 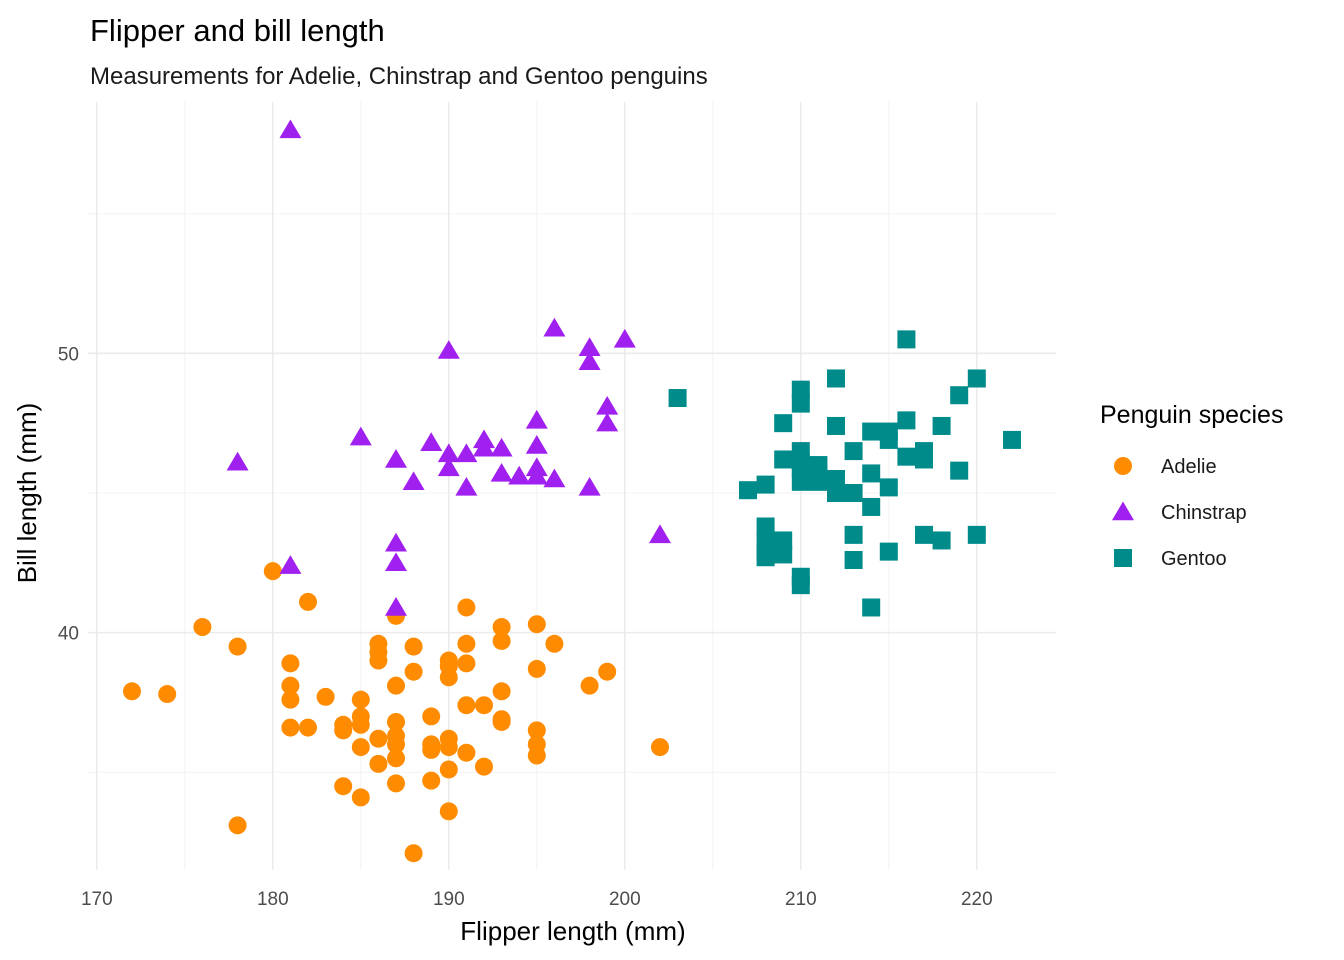 I want to click on legend-title: Penguin species, so click(x=1191, y=415).